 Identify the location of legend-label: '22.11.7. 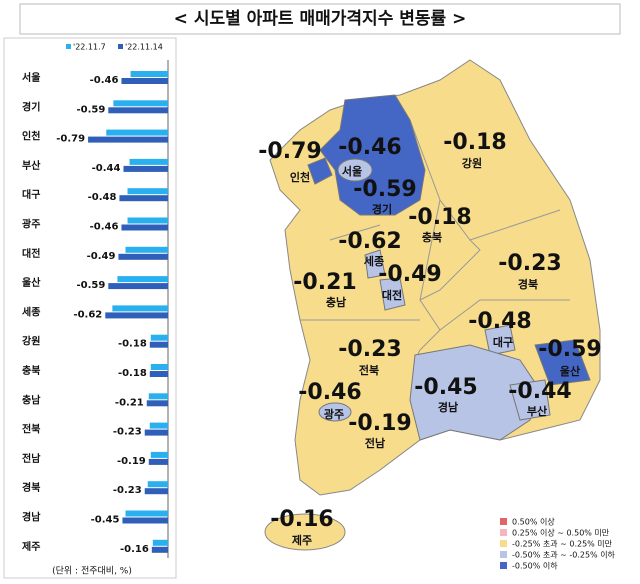
(89, 47).